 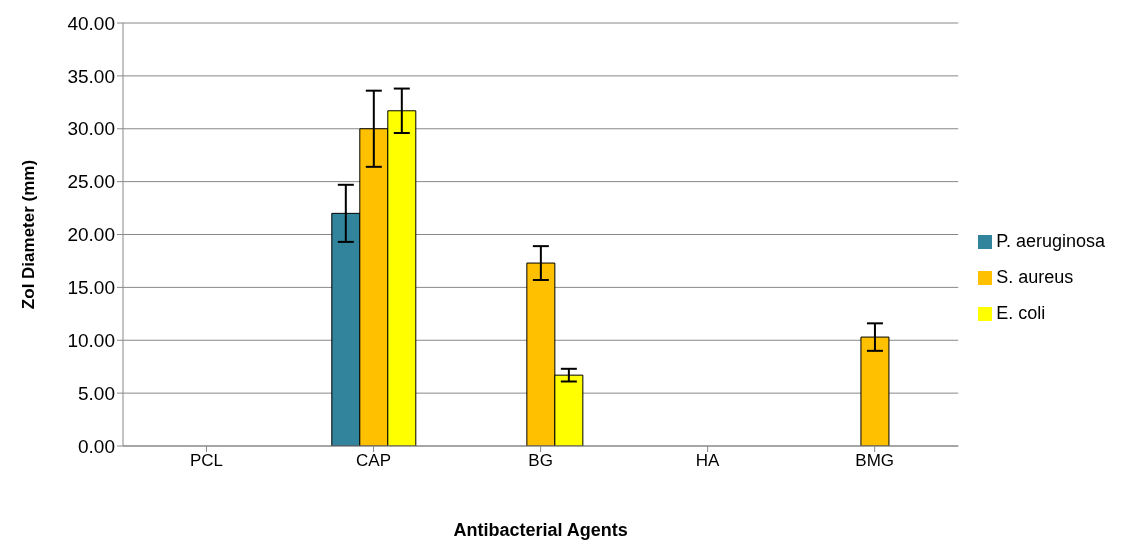 I want to click on x-tick-label: PCL, so click(x=206, y=461).